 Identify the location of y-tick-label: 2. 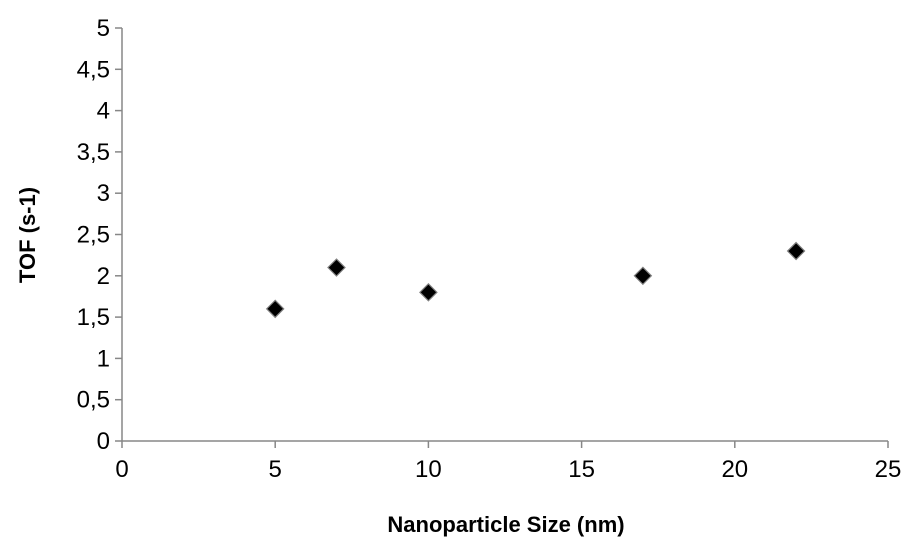
(103, 276).